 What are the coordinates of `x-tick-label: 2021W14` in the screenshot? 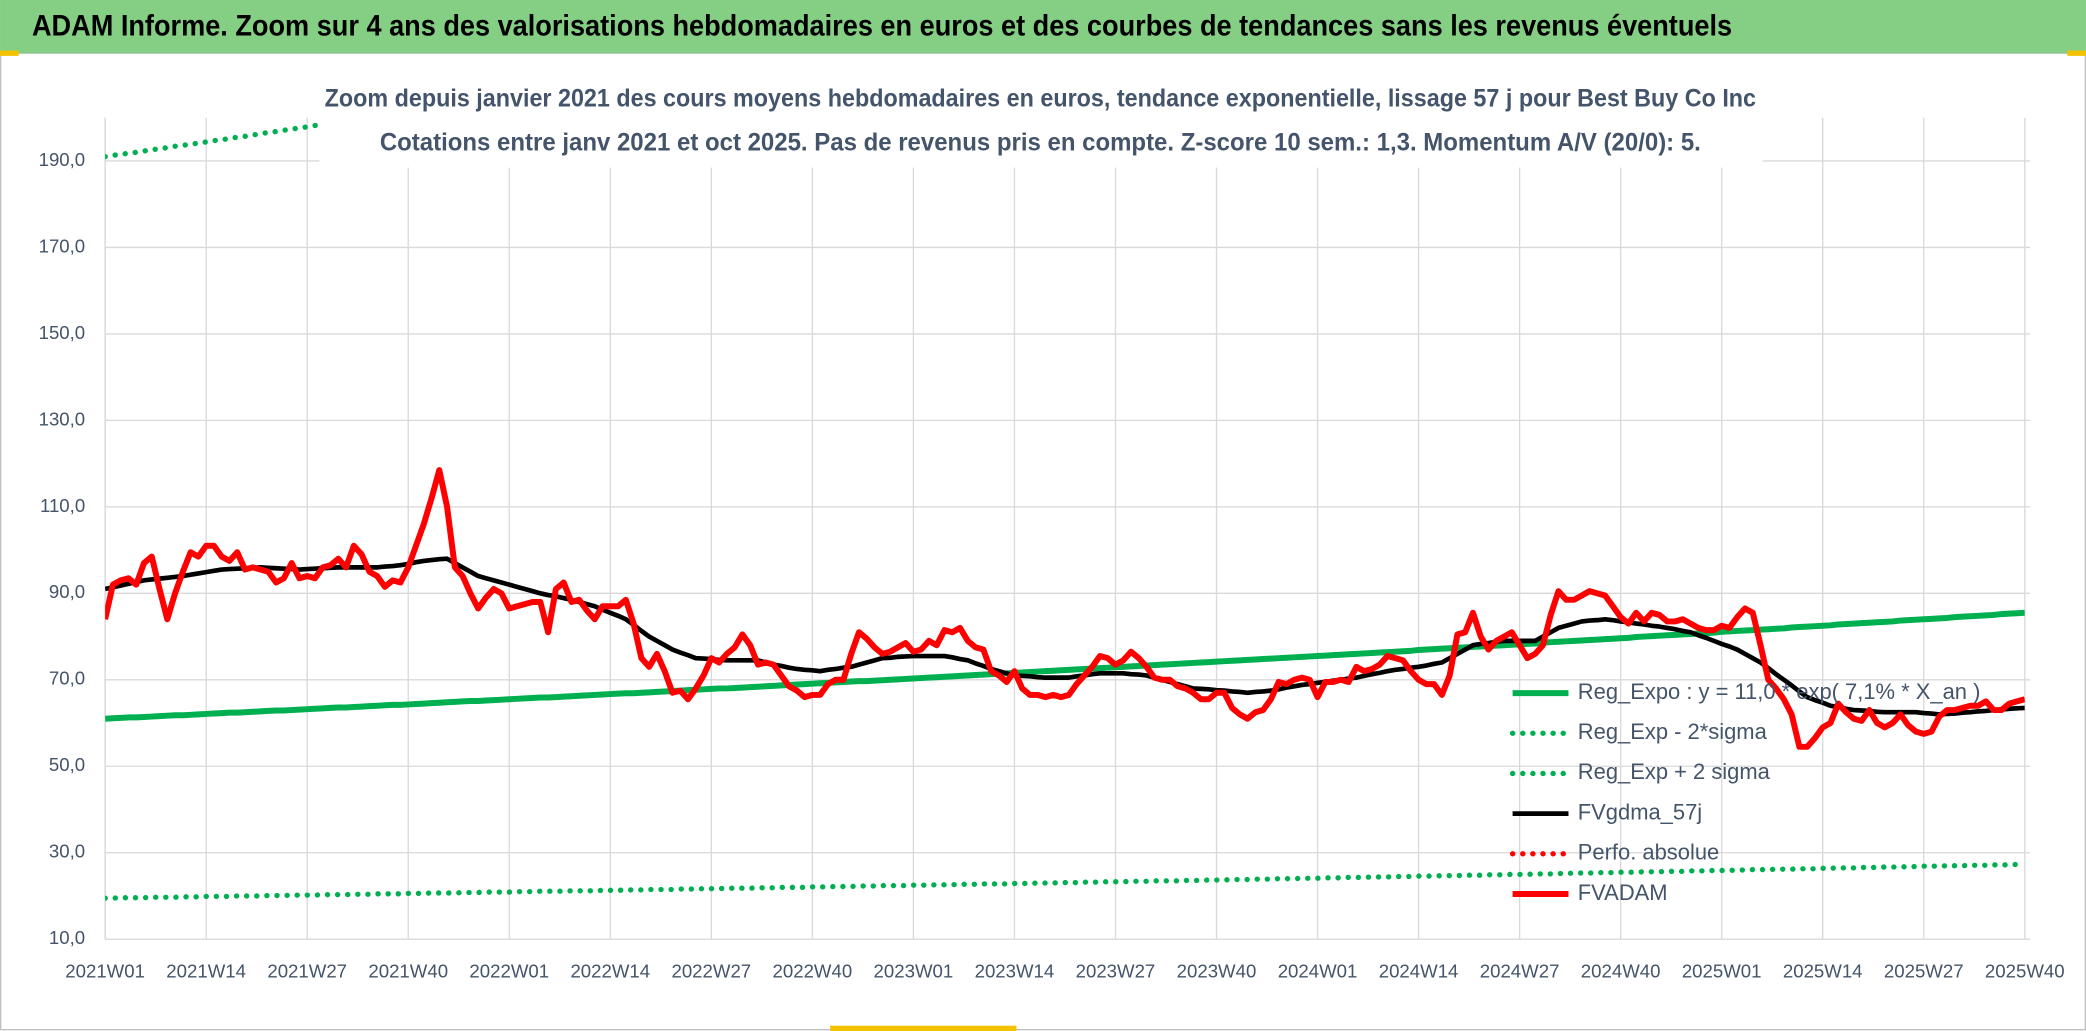 It's located at (206, 970).